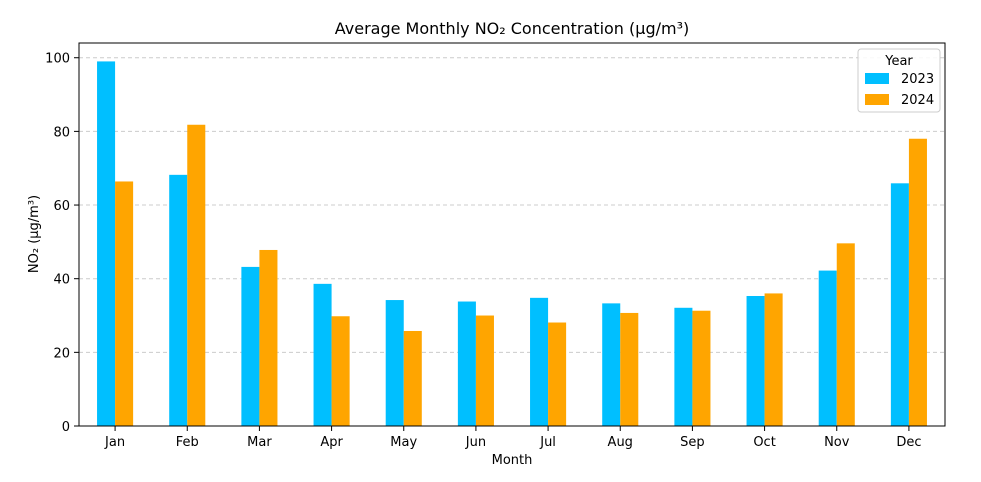  Describe the element at coordinates (322, 354) in the screenshot. I see `bar-2023-apr` at that location.